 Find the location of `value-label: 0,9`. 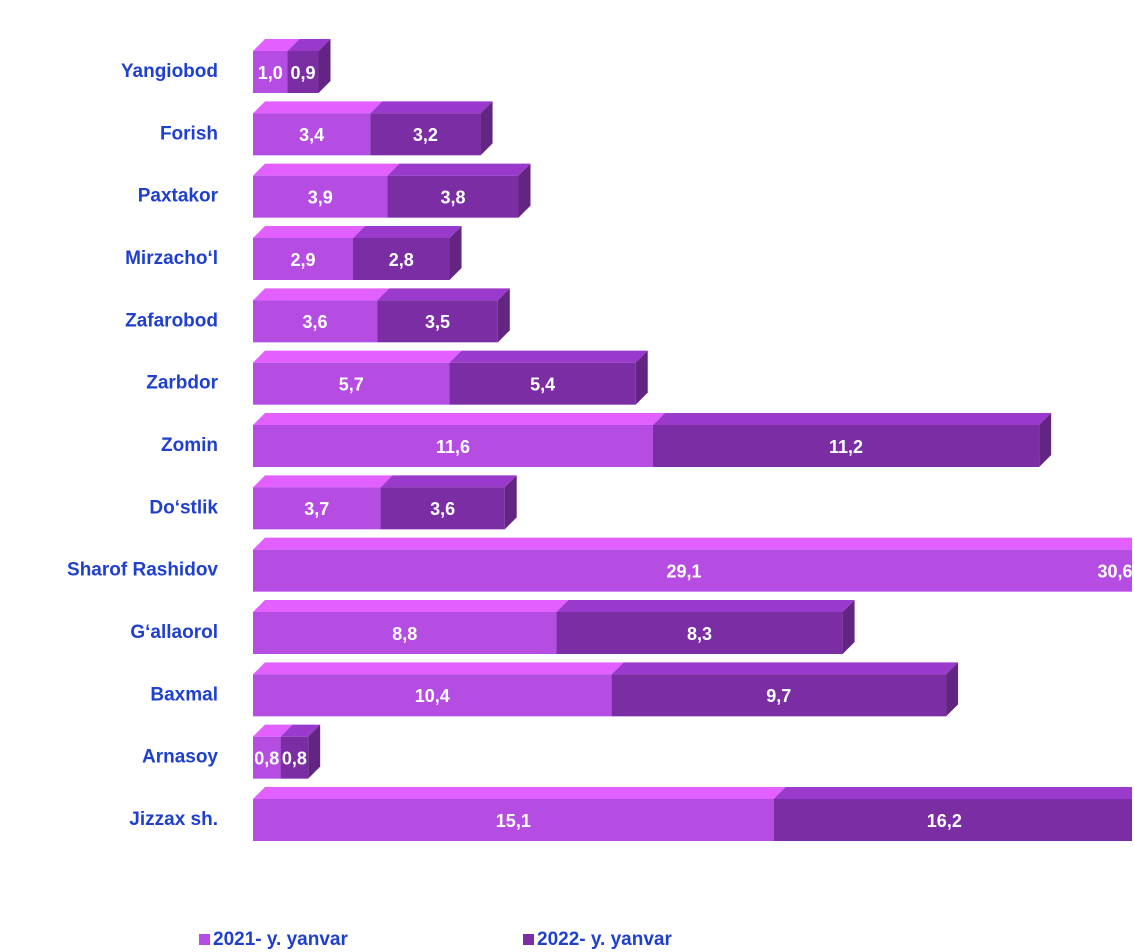

value-label: 0,9 is located at coordinates (302, 73).